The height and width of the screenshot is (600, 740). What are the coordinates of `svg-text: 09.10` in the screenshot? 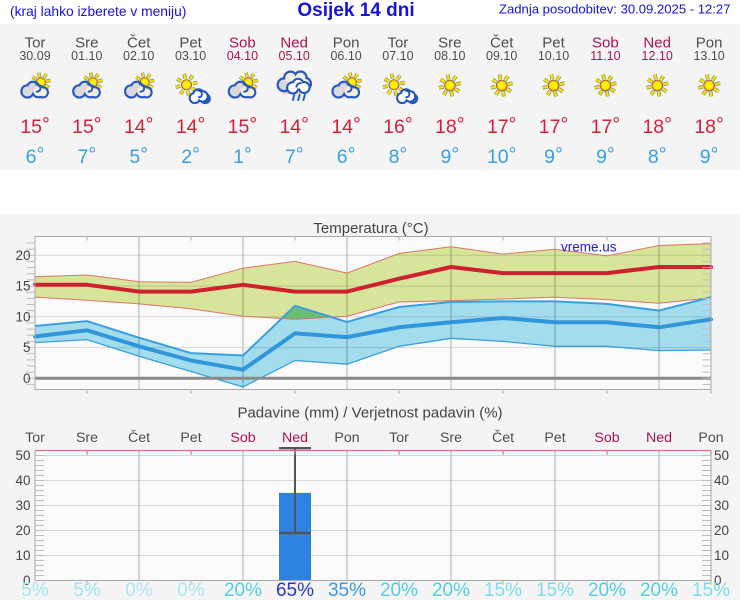 It's located at (501, 56).